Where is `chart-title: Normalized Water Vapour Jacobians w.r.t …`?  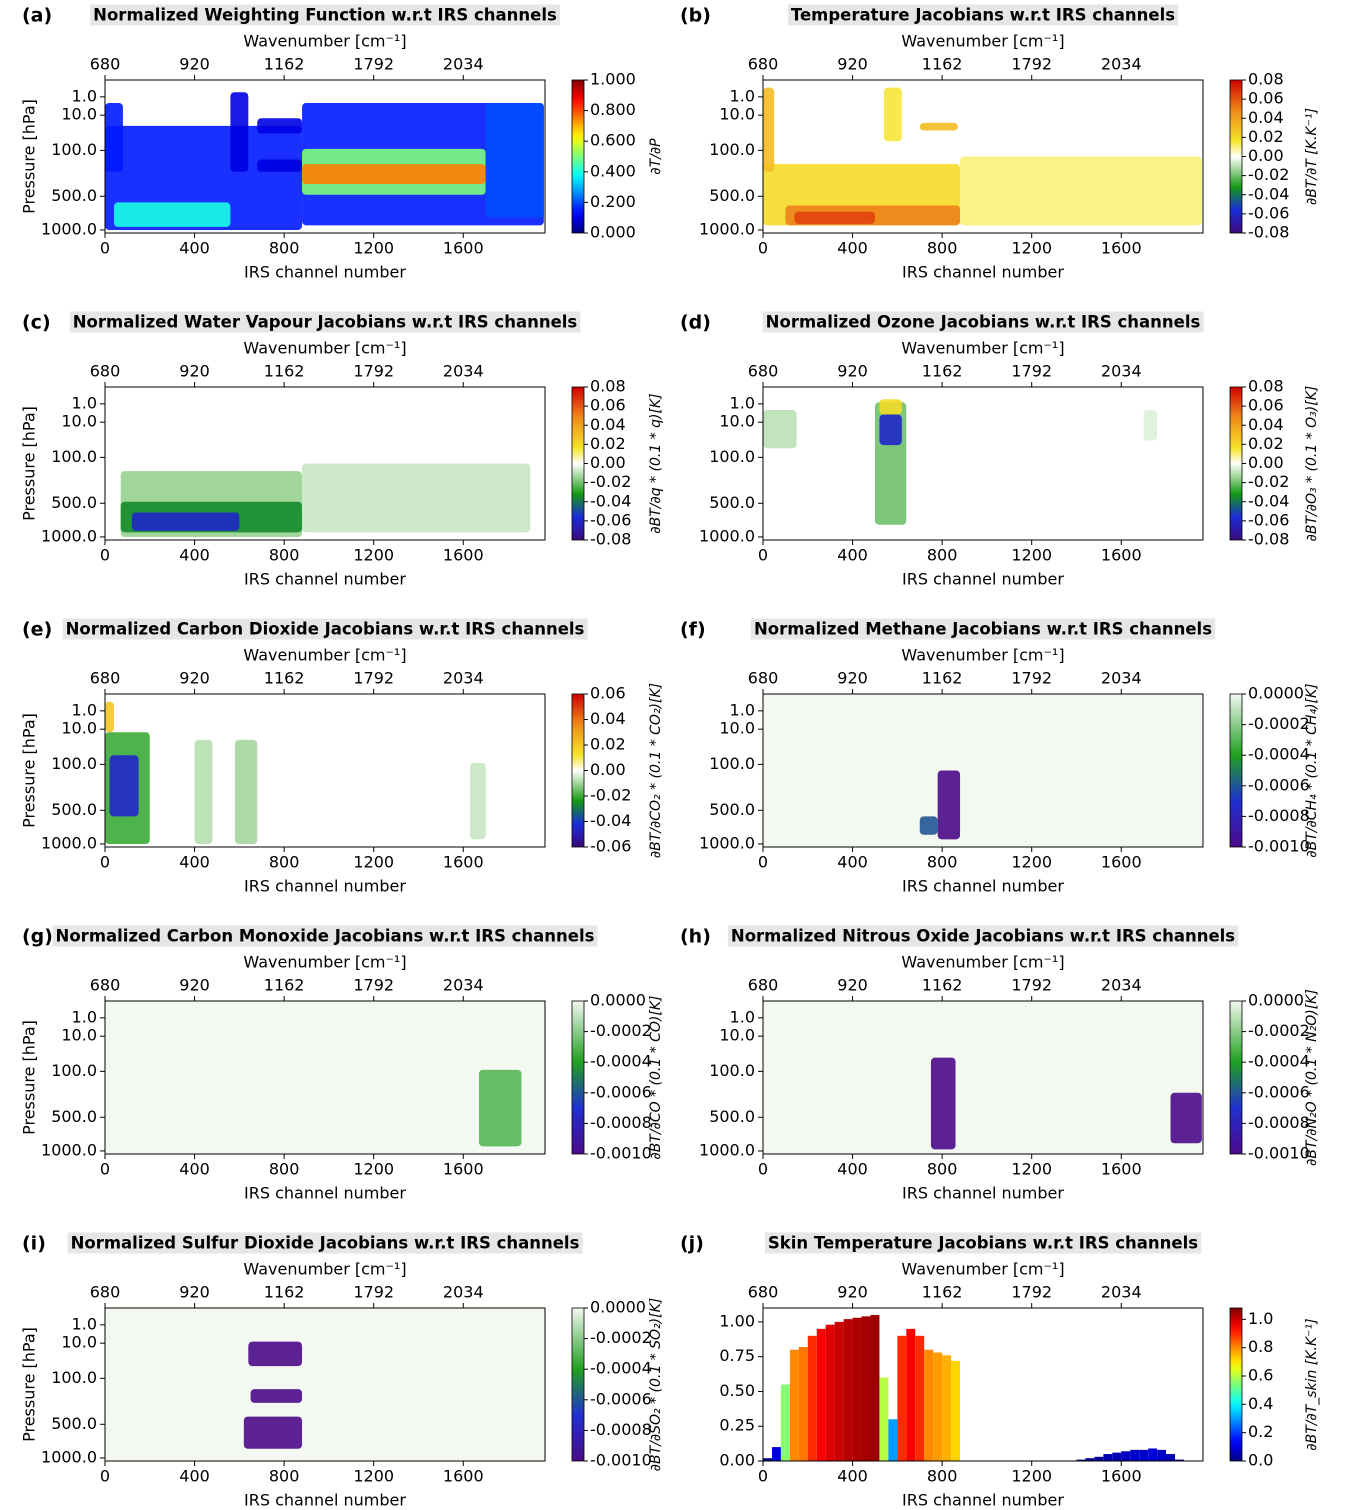
chart-title: Normalized Water Vapour Jacobians w.r.t … is located at coordinates (325, 322).